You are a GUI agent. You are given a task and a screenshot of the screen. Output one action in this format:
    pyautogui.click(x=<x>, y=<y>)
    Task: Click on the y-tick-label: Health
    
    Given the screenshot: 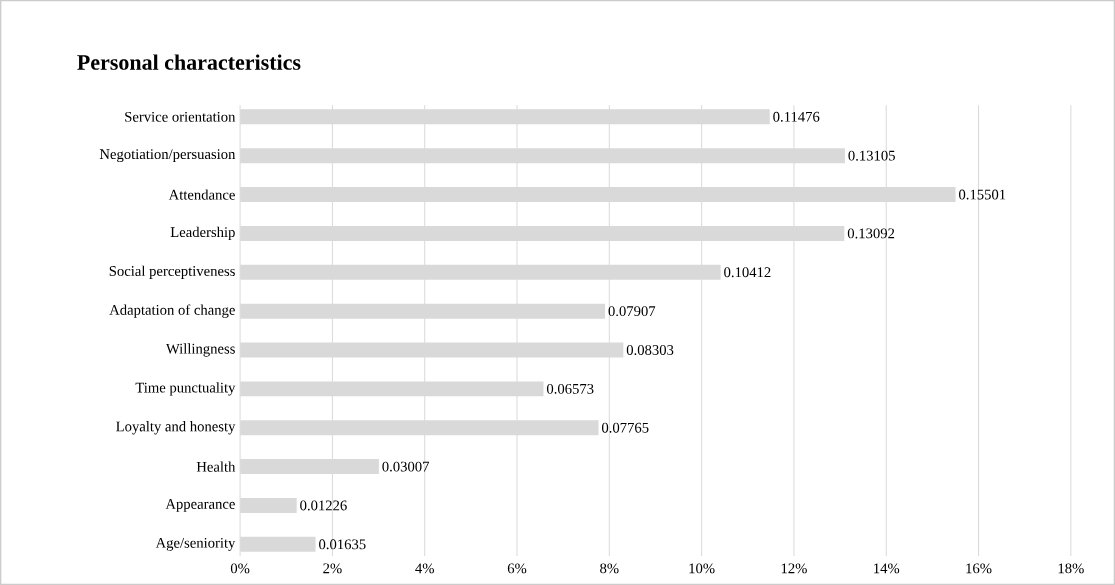 What is the action you would take?
    pyautogui.click(x=216, y=466)
    